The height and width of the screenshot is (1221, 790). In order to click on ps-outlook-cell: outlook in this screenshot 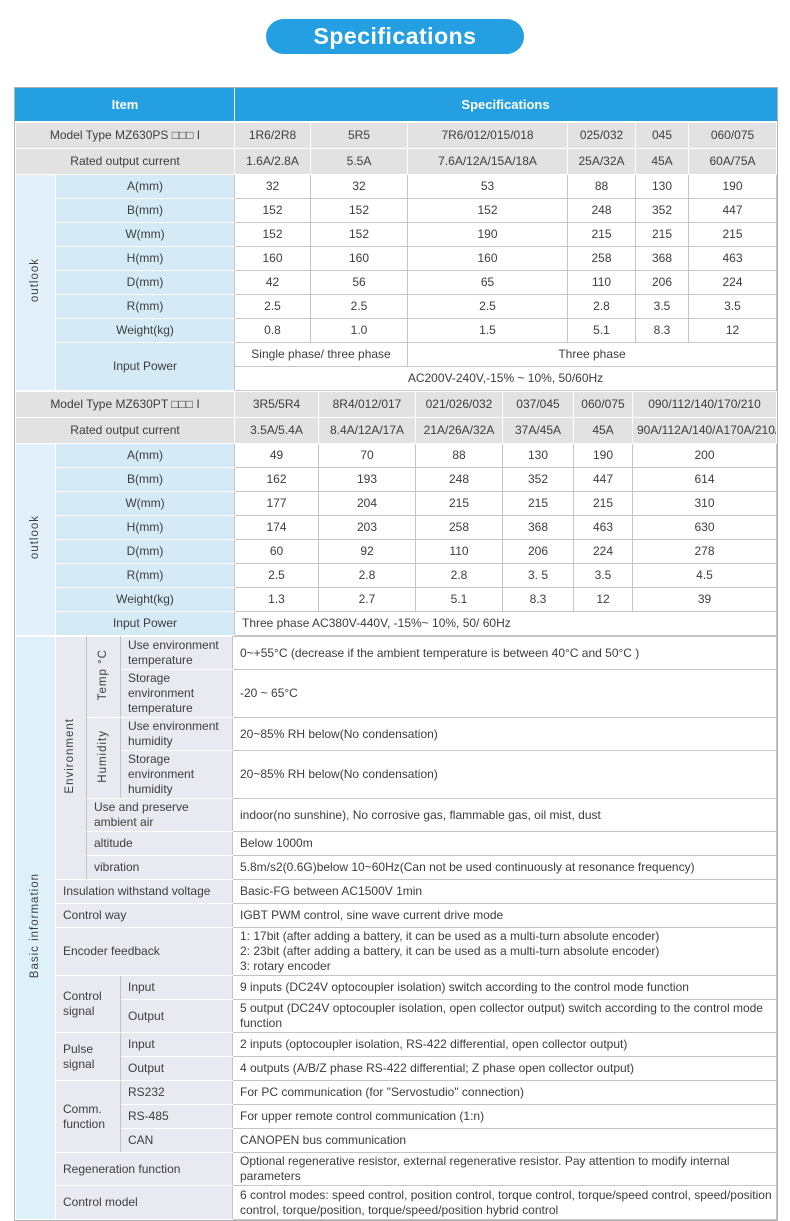, I will do `click(35, 282)`.